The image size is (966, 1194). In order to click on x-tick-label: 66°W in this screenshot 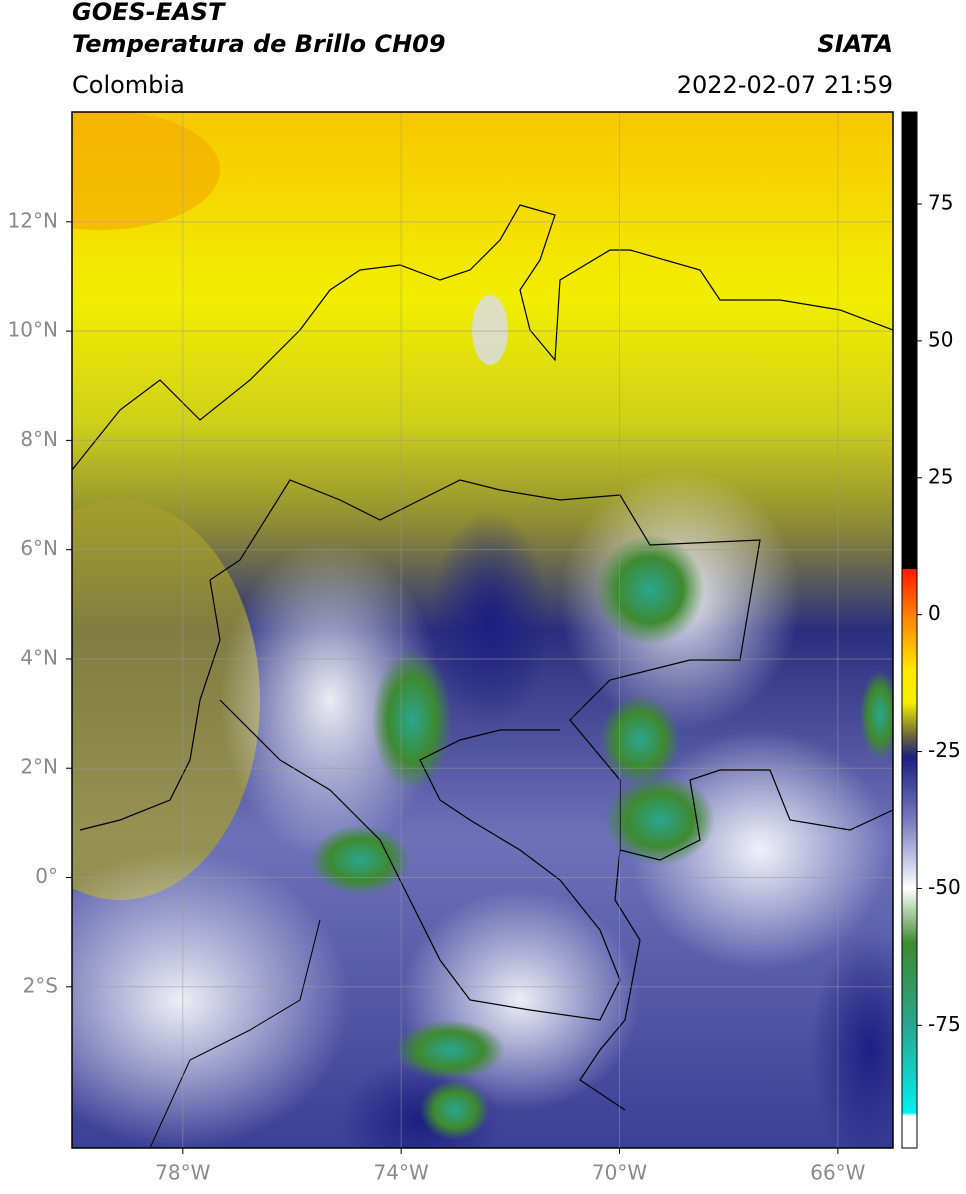, I will do `click(837, 1173)`.